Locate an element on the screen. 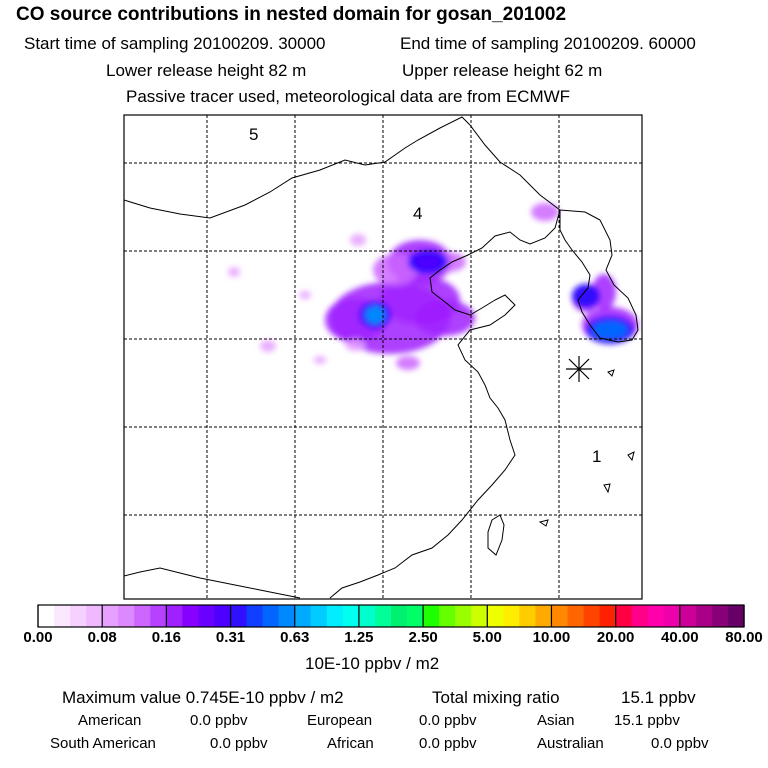 This screenshot has width=768, height=768. source-name-european: European is located at coordinates (340, 720).